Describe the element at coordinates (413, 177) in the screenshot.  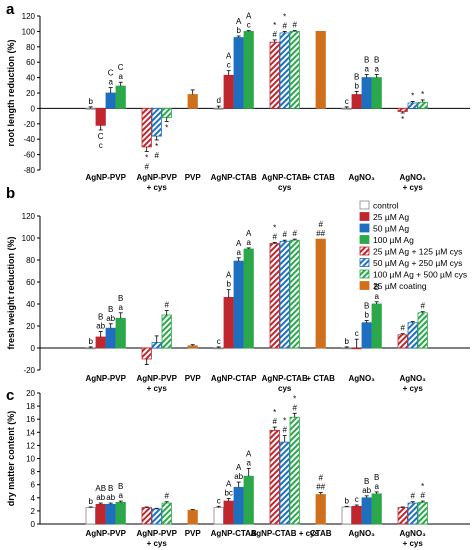
I see `group-label: AgNO₃` at that location.